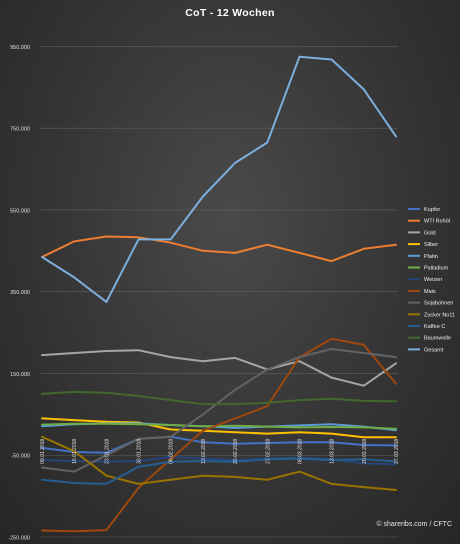  I want to click on legend-item-mais: Mais, so click(422, 292).